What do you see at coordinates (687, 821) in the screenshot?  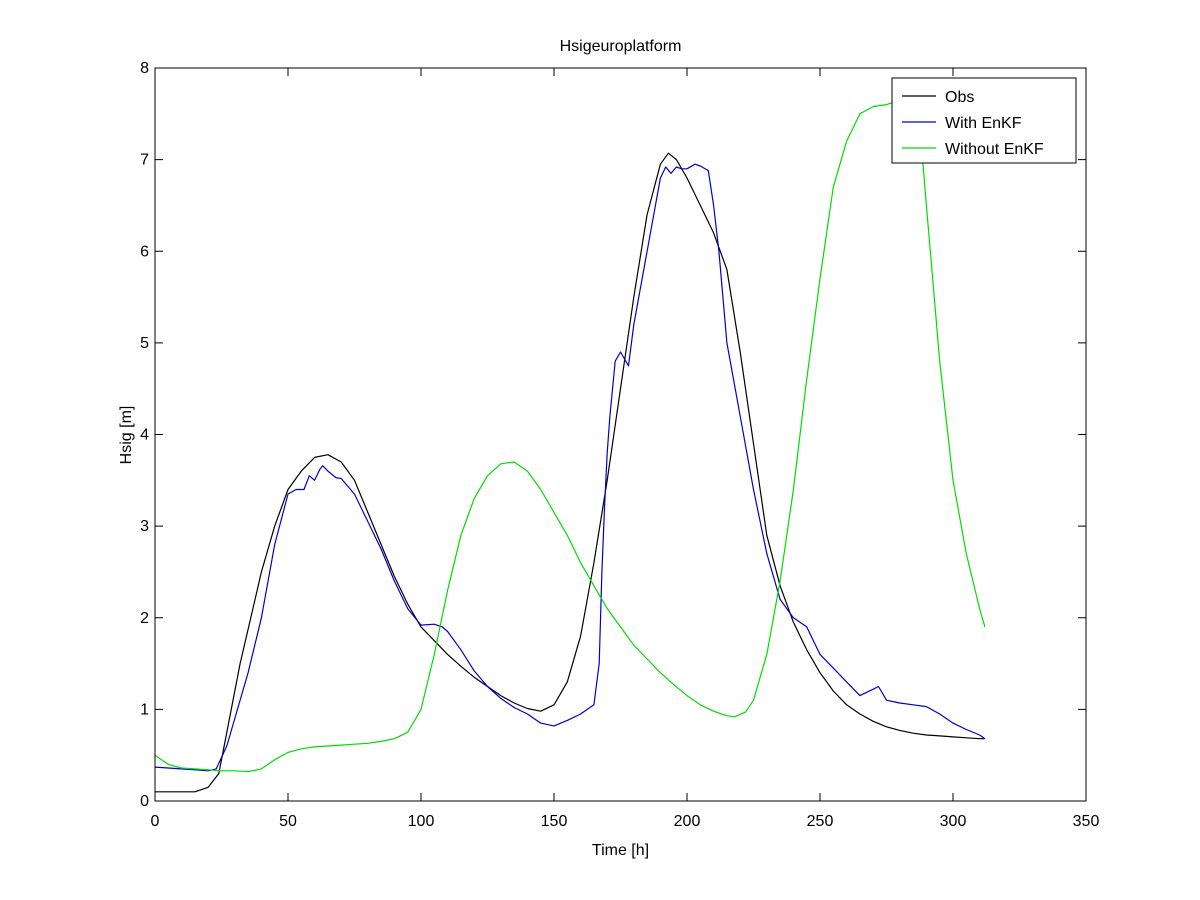 I see `x-tick-label: 200` at bounding box center [687, 821].